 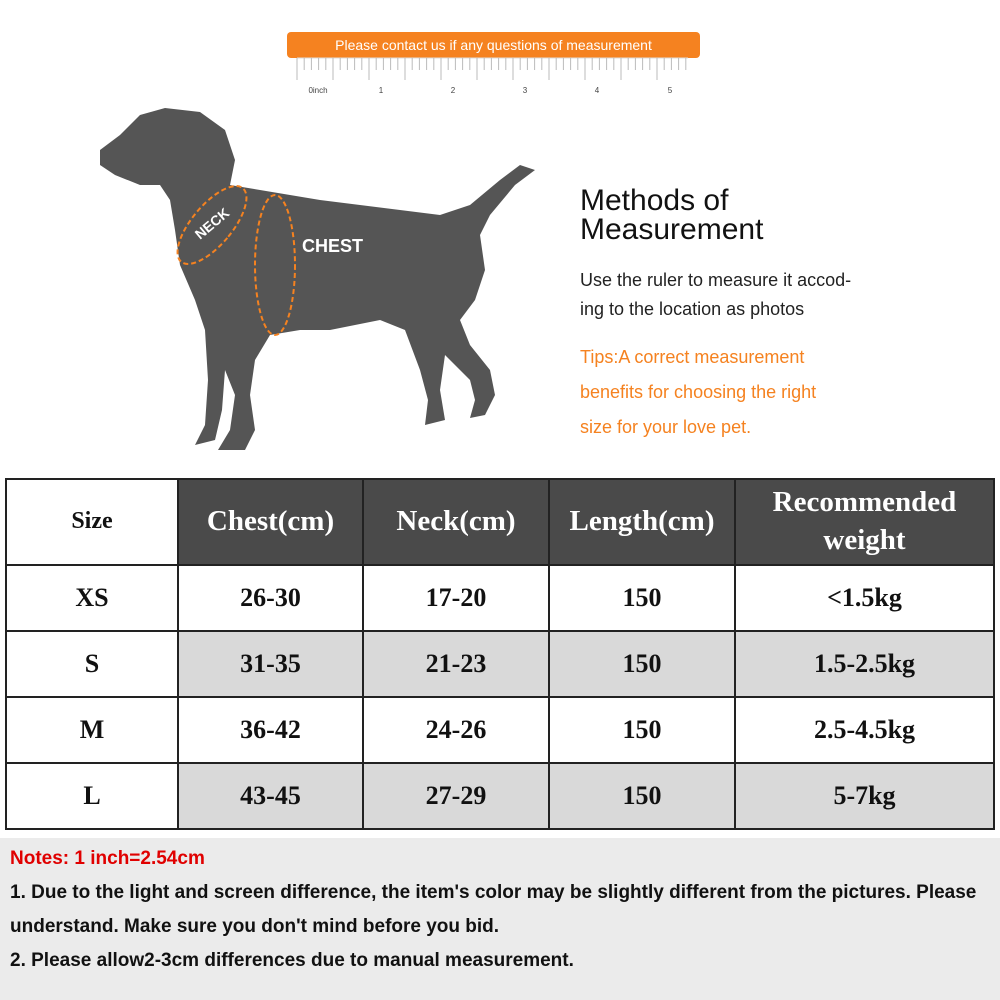 What do you see at coordinates (597, 90) in the screenshot?
I see `ruler-label: 4` at bounding box center [597, 90].